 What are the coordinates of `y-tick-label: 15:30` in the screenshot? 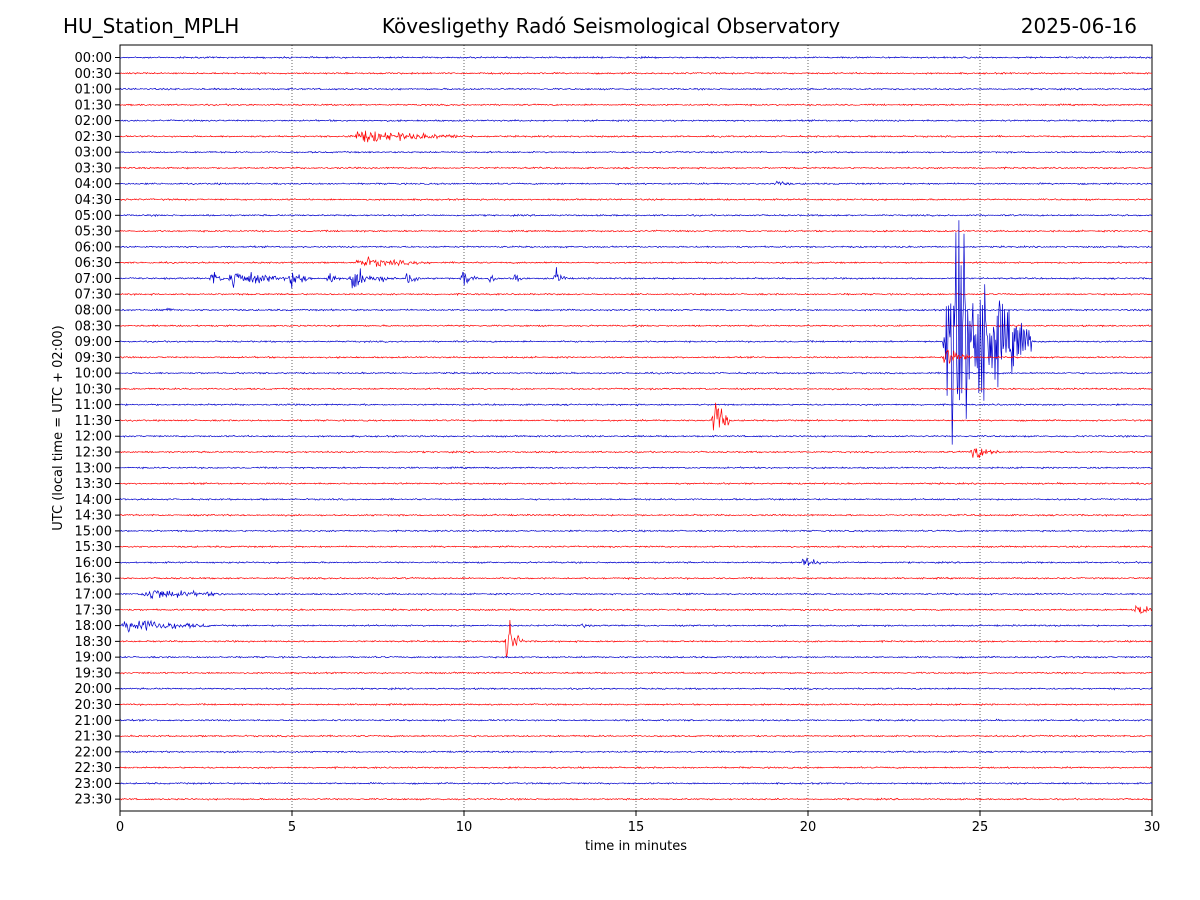 It's located at (93, 547).